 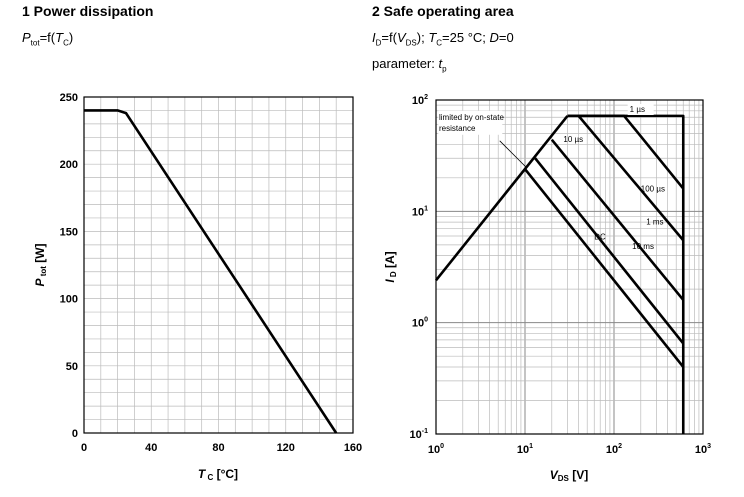 What do you see at coordinates (286, 448) in the screenshot?
I see `x-tick-label: 120` at bounding box center [286, 448].